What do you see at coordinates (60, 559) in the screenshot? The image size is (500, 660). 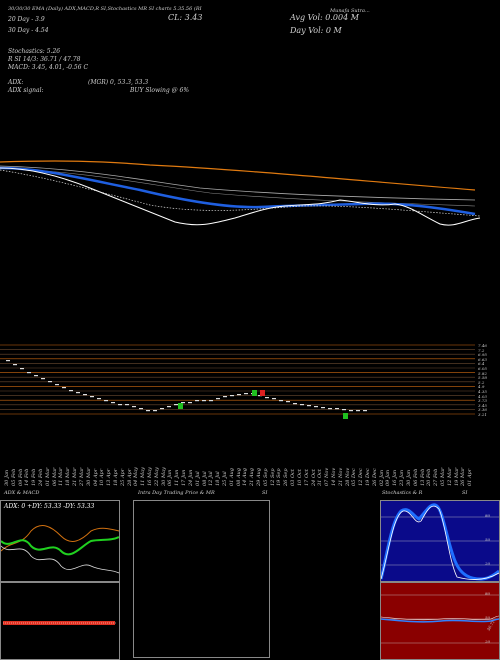 I see `adx-white-line` at bounding box center [60, 559].